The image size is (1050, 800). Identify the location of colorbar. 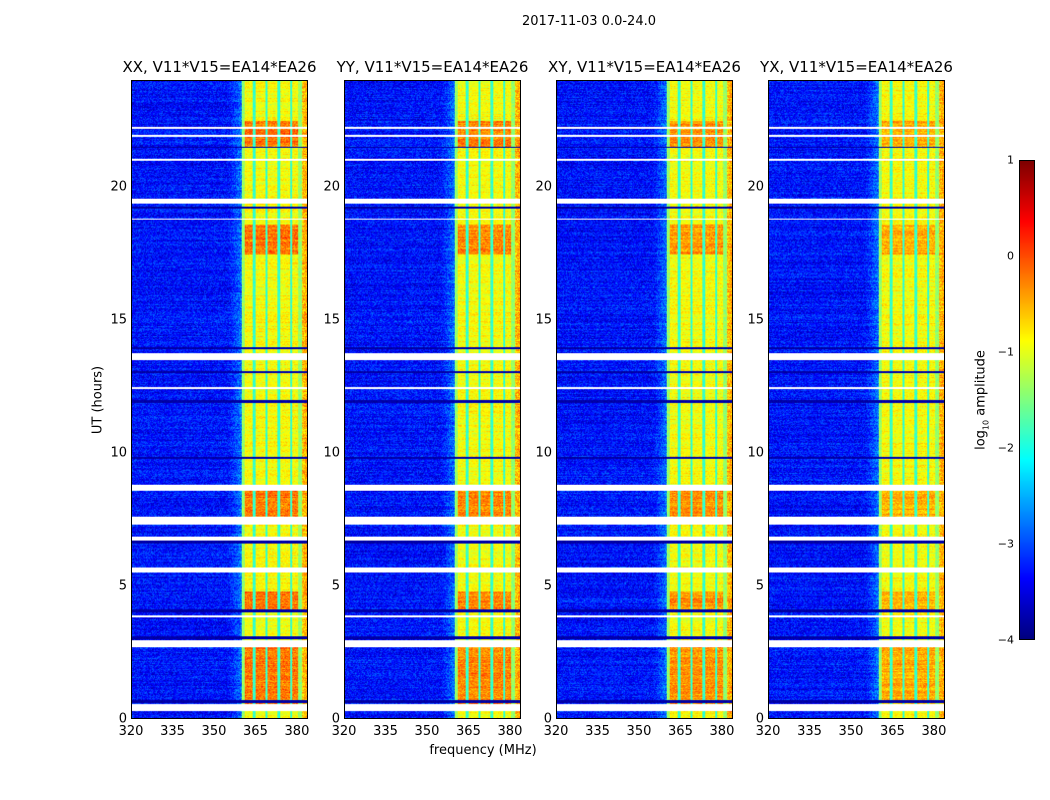
(1027, 400).